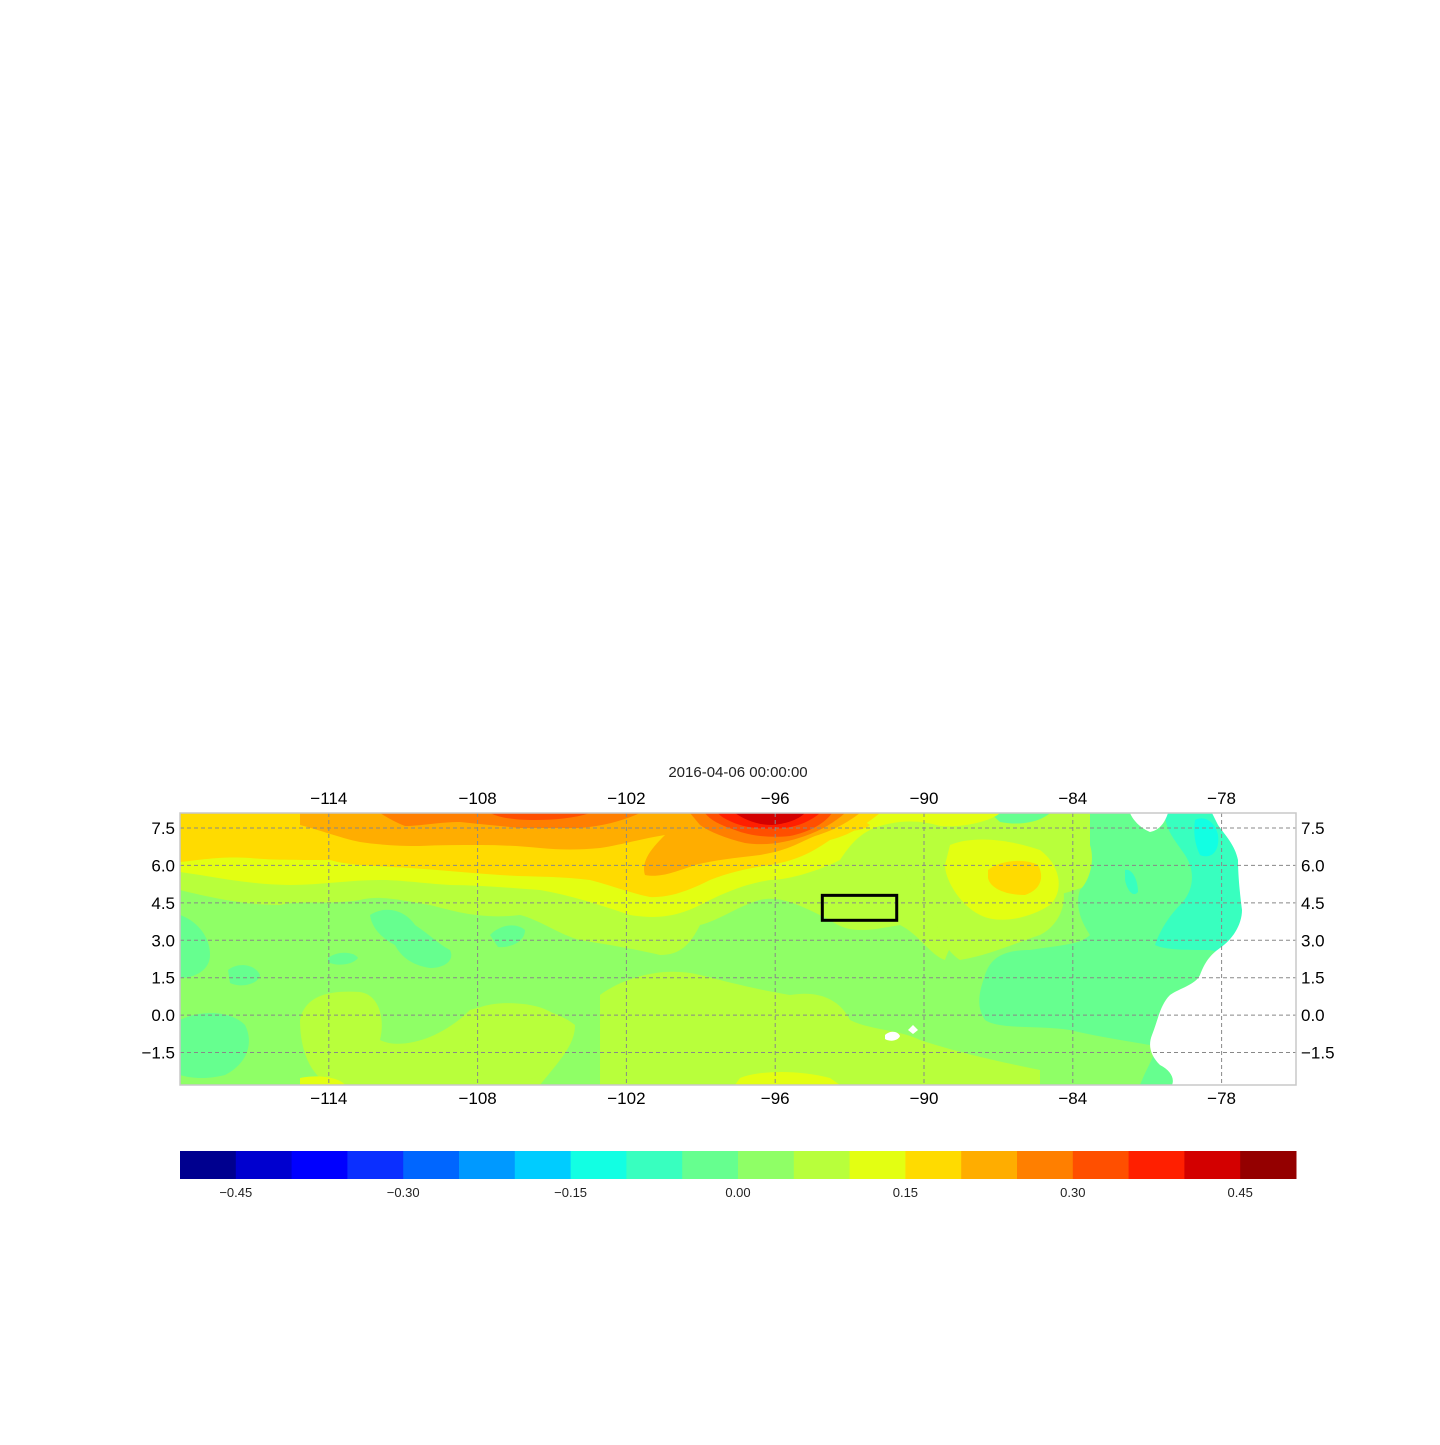 This screenshot has width=1440, height=1445. I want to click on lon-tick-label-top: −102, so click(626, 798).